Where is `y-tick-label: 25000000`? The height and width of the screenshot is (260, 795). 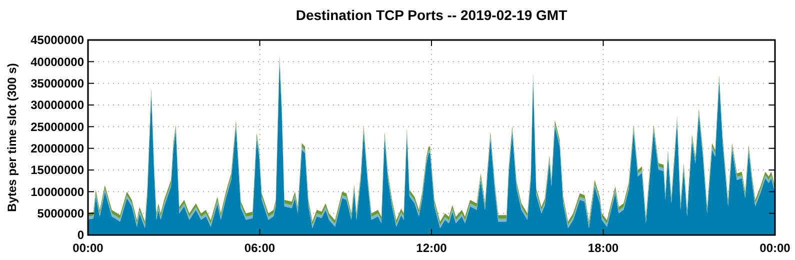
y-tick-label: 25000000 is located at coordinates (57, 127).